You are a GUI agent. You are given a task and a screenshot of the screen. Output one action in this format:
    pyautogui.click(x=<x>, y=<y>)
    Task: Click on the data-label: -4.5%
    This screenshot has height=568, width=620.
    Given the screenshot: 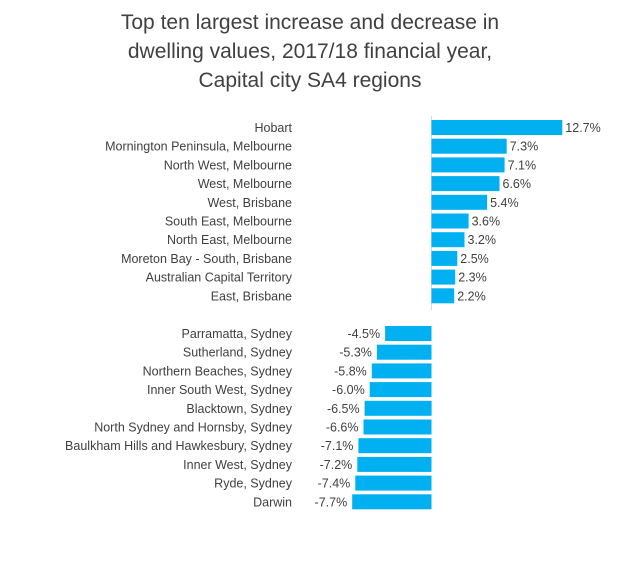 What is the action you would take?
    pyautogui.click(x=363, y=334)
    